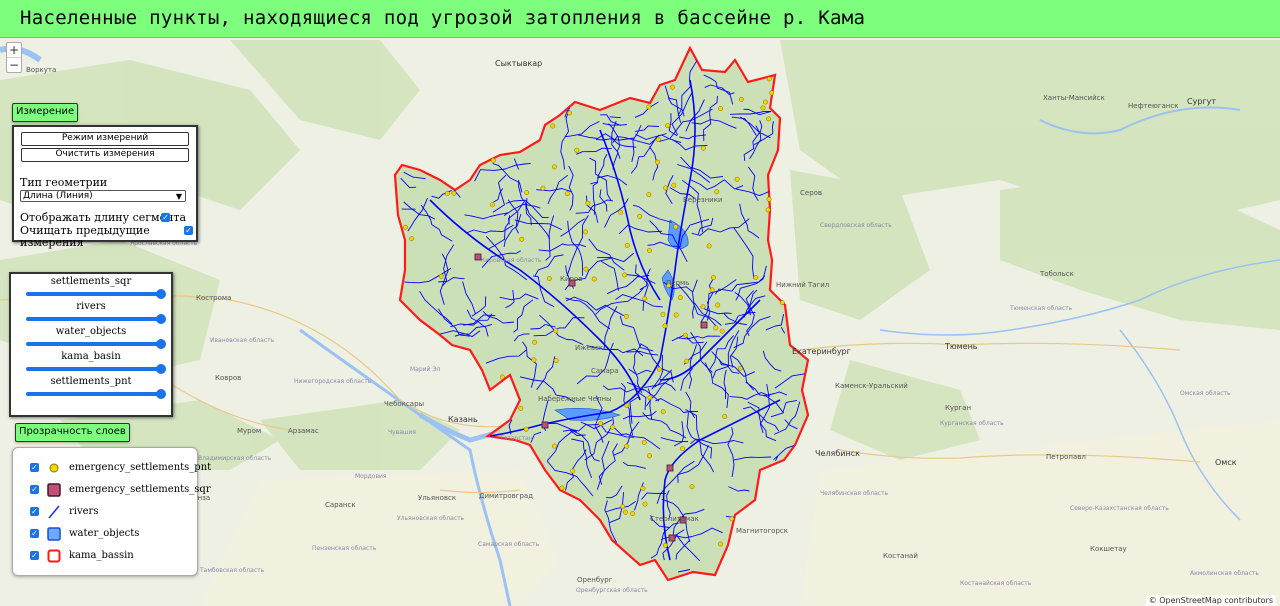  Describe the element at coordinates (105, 139) in the screenshot. I see `measure-mode-button: Режим измерений` at that location.